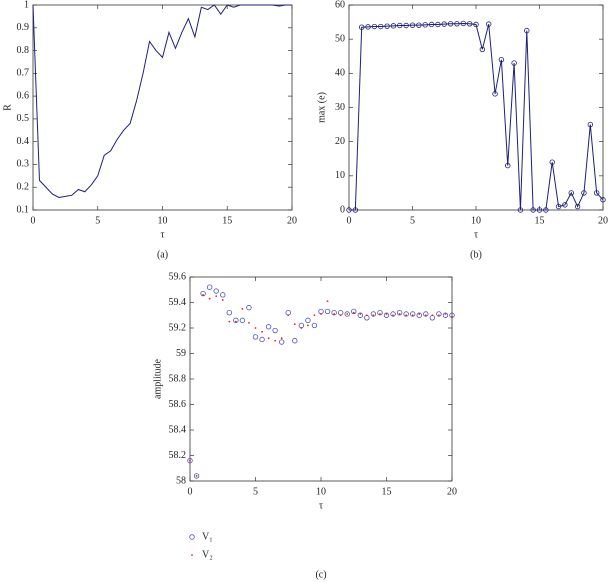 This screenshot has height=582, width=609. What do you see at coordinates (33, 220) in the screenshot?
I see `x-tick-label: 0` at bounding box center [33, 220].